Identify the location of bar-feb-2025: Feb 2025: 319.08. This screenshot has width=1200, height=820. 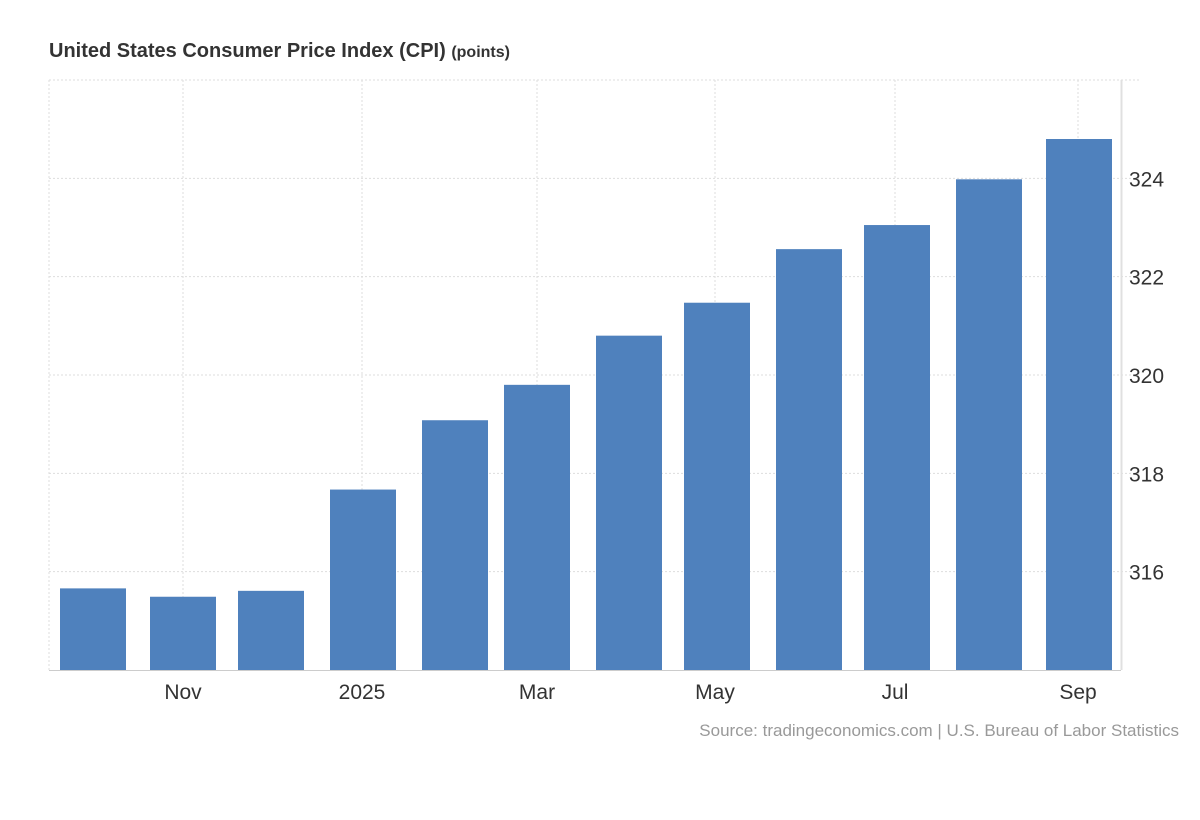
(455, 545).